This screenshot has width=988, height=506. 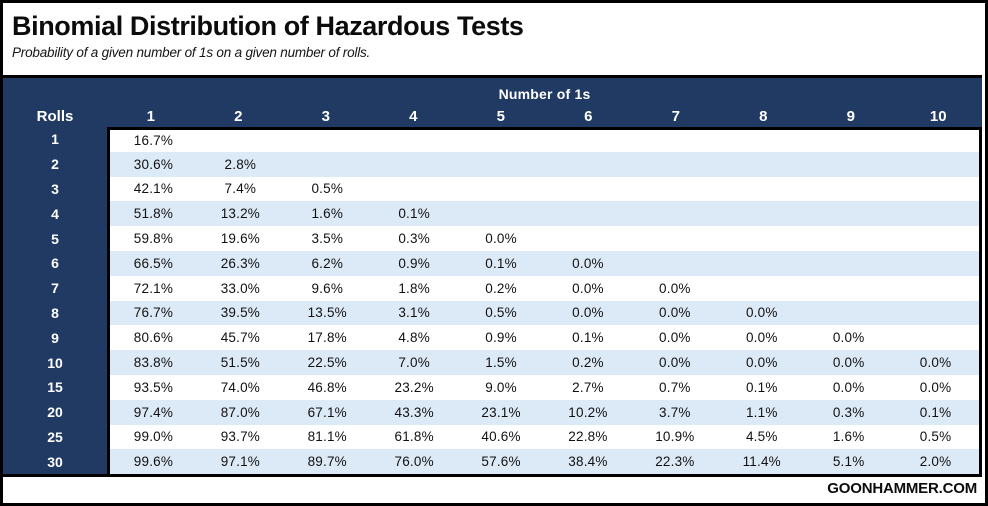 I want to click on row-values: 51.8% 13.2% 1.6% 0.1%, so click(x=544, y=214).